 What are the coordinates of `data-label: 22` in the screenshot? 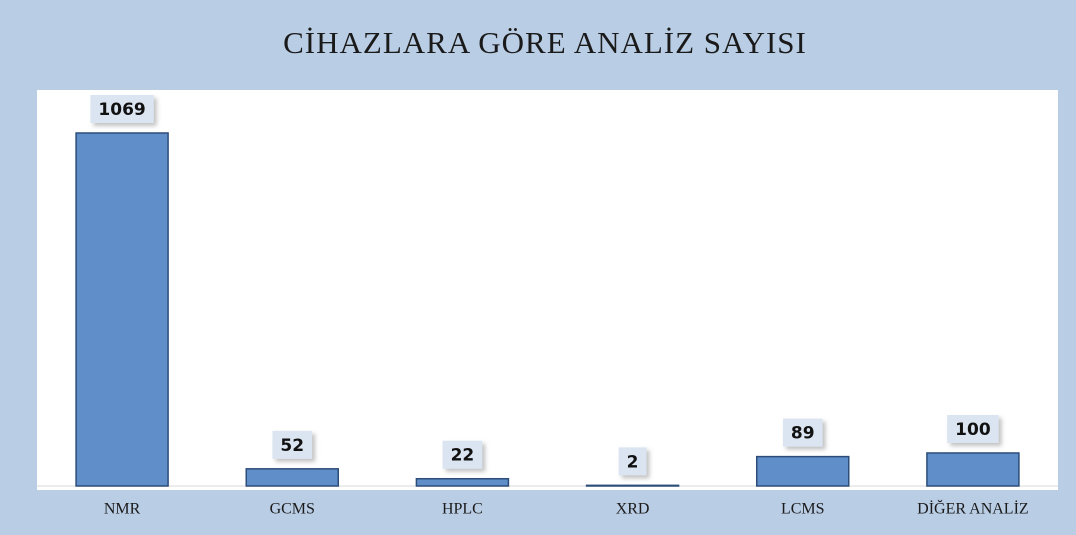 It's located at (463, 456).